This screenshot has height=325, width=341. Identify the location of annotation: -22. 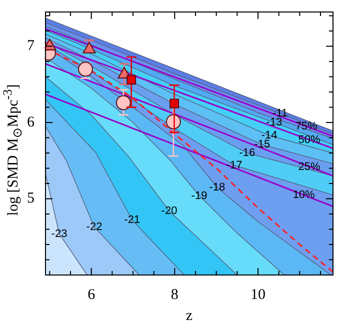
(94, 227).